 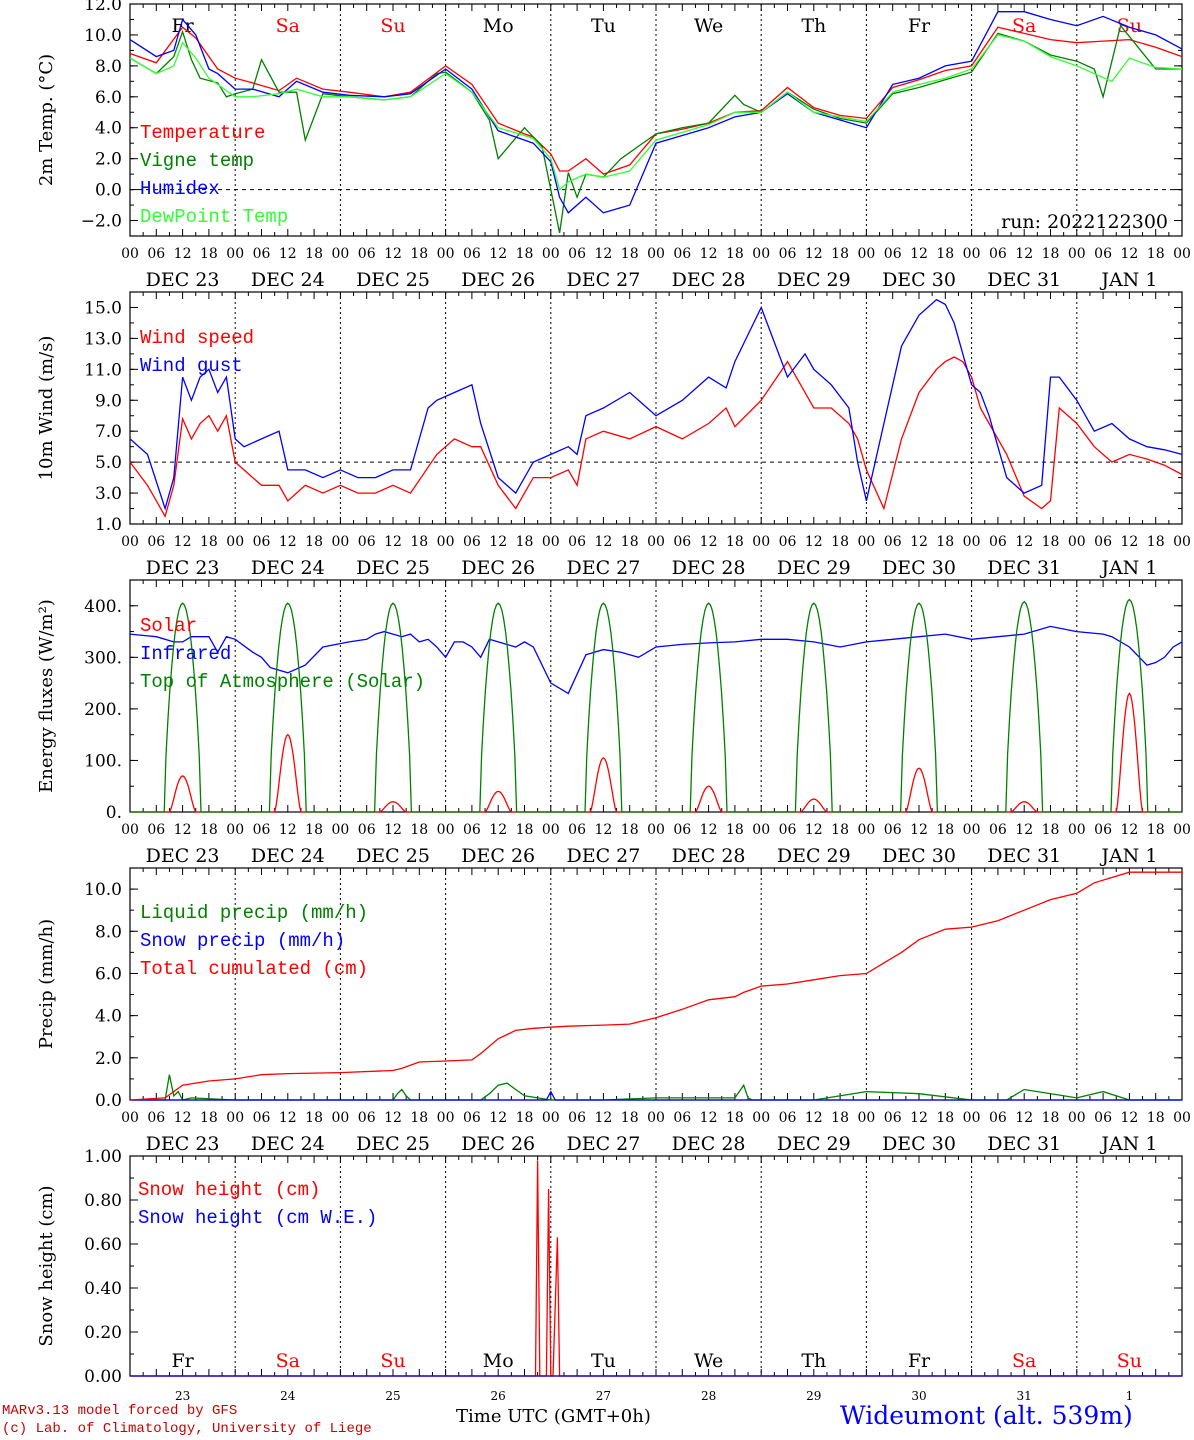 I want to click on day-number-label: 28, so click(x=708, y=1396).